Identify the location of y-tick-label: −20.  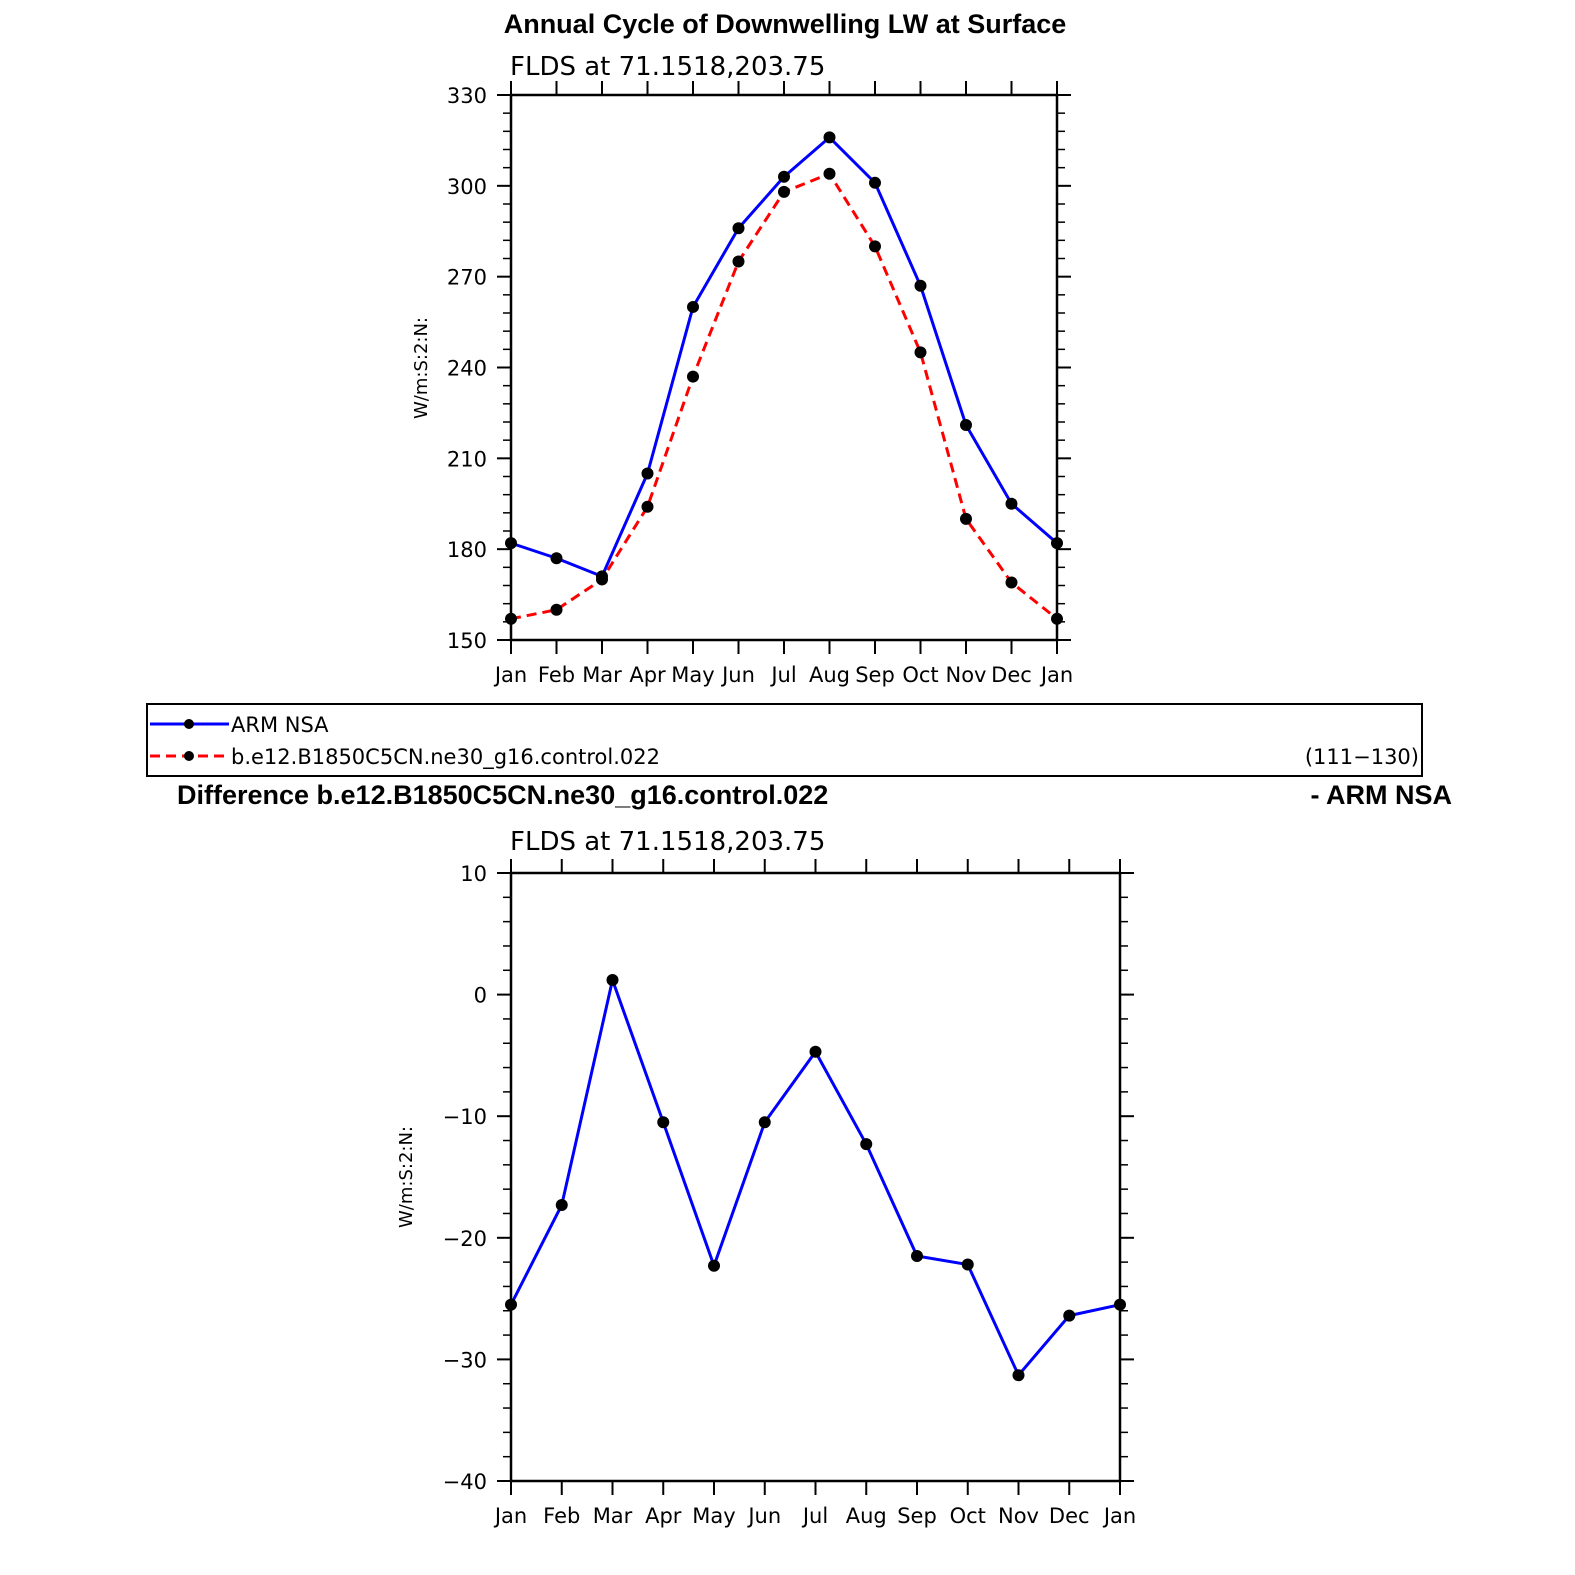
(465, 1239).